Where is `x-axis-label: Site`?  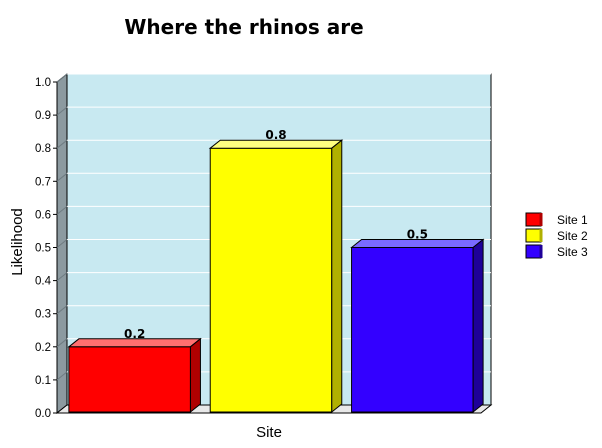
x-axis-label: Site is located at coordinates (269, 432).